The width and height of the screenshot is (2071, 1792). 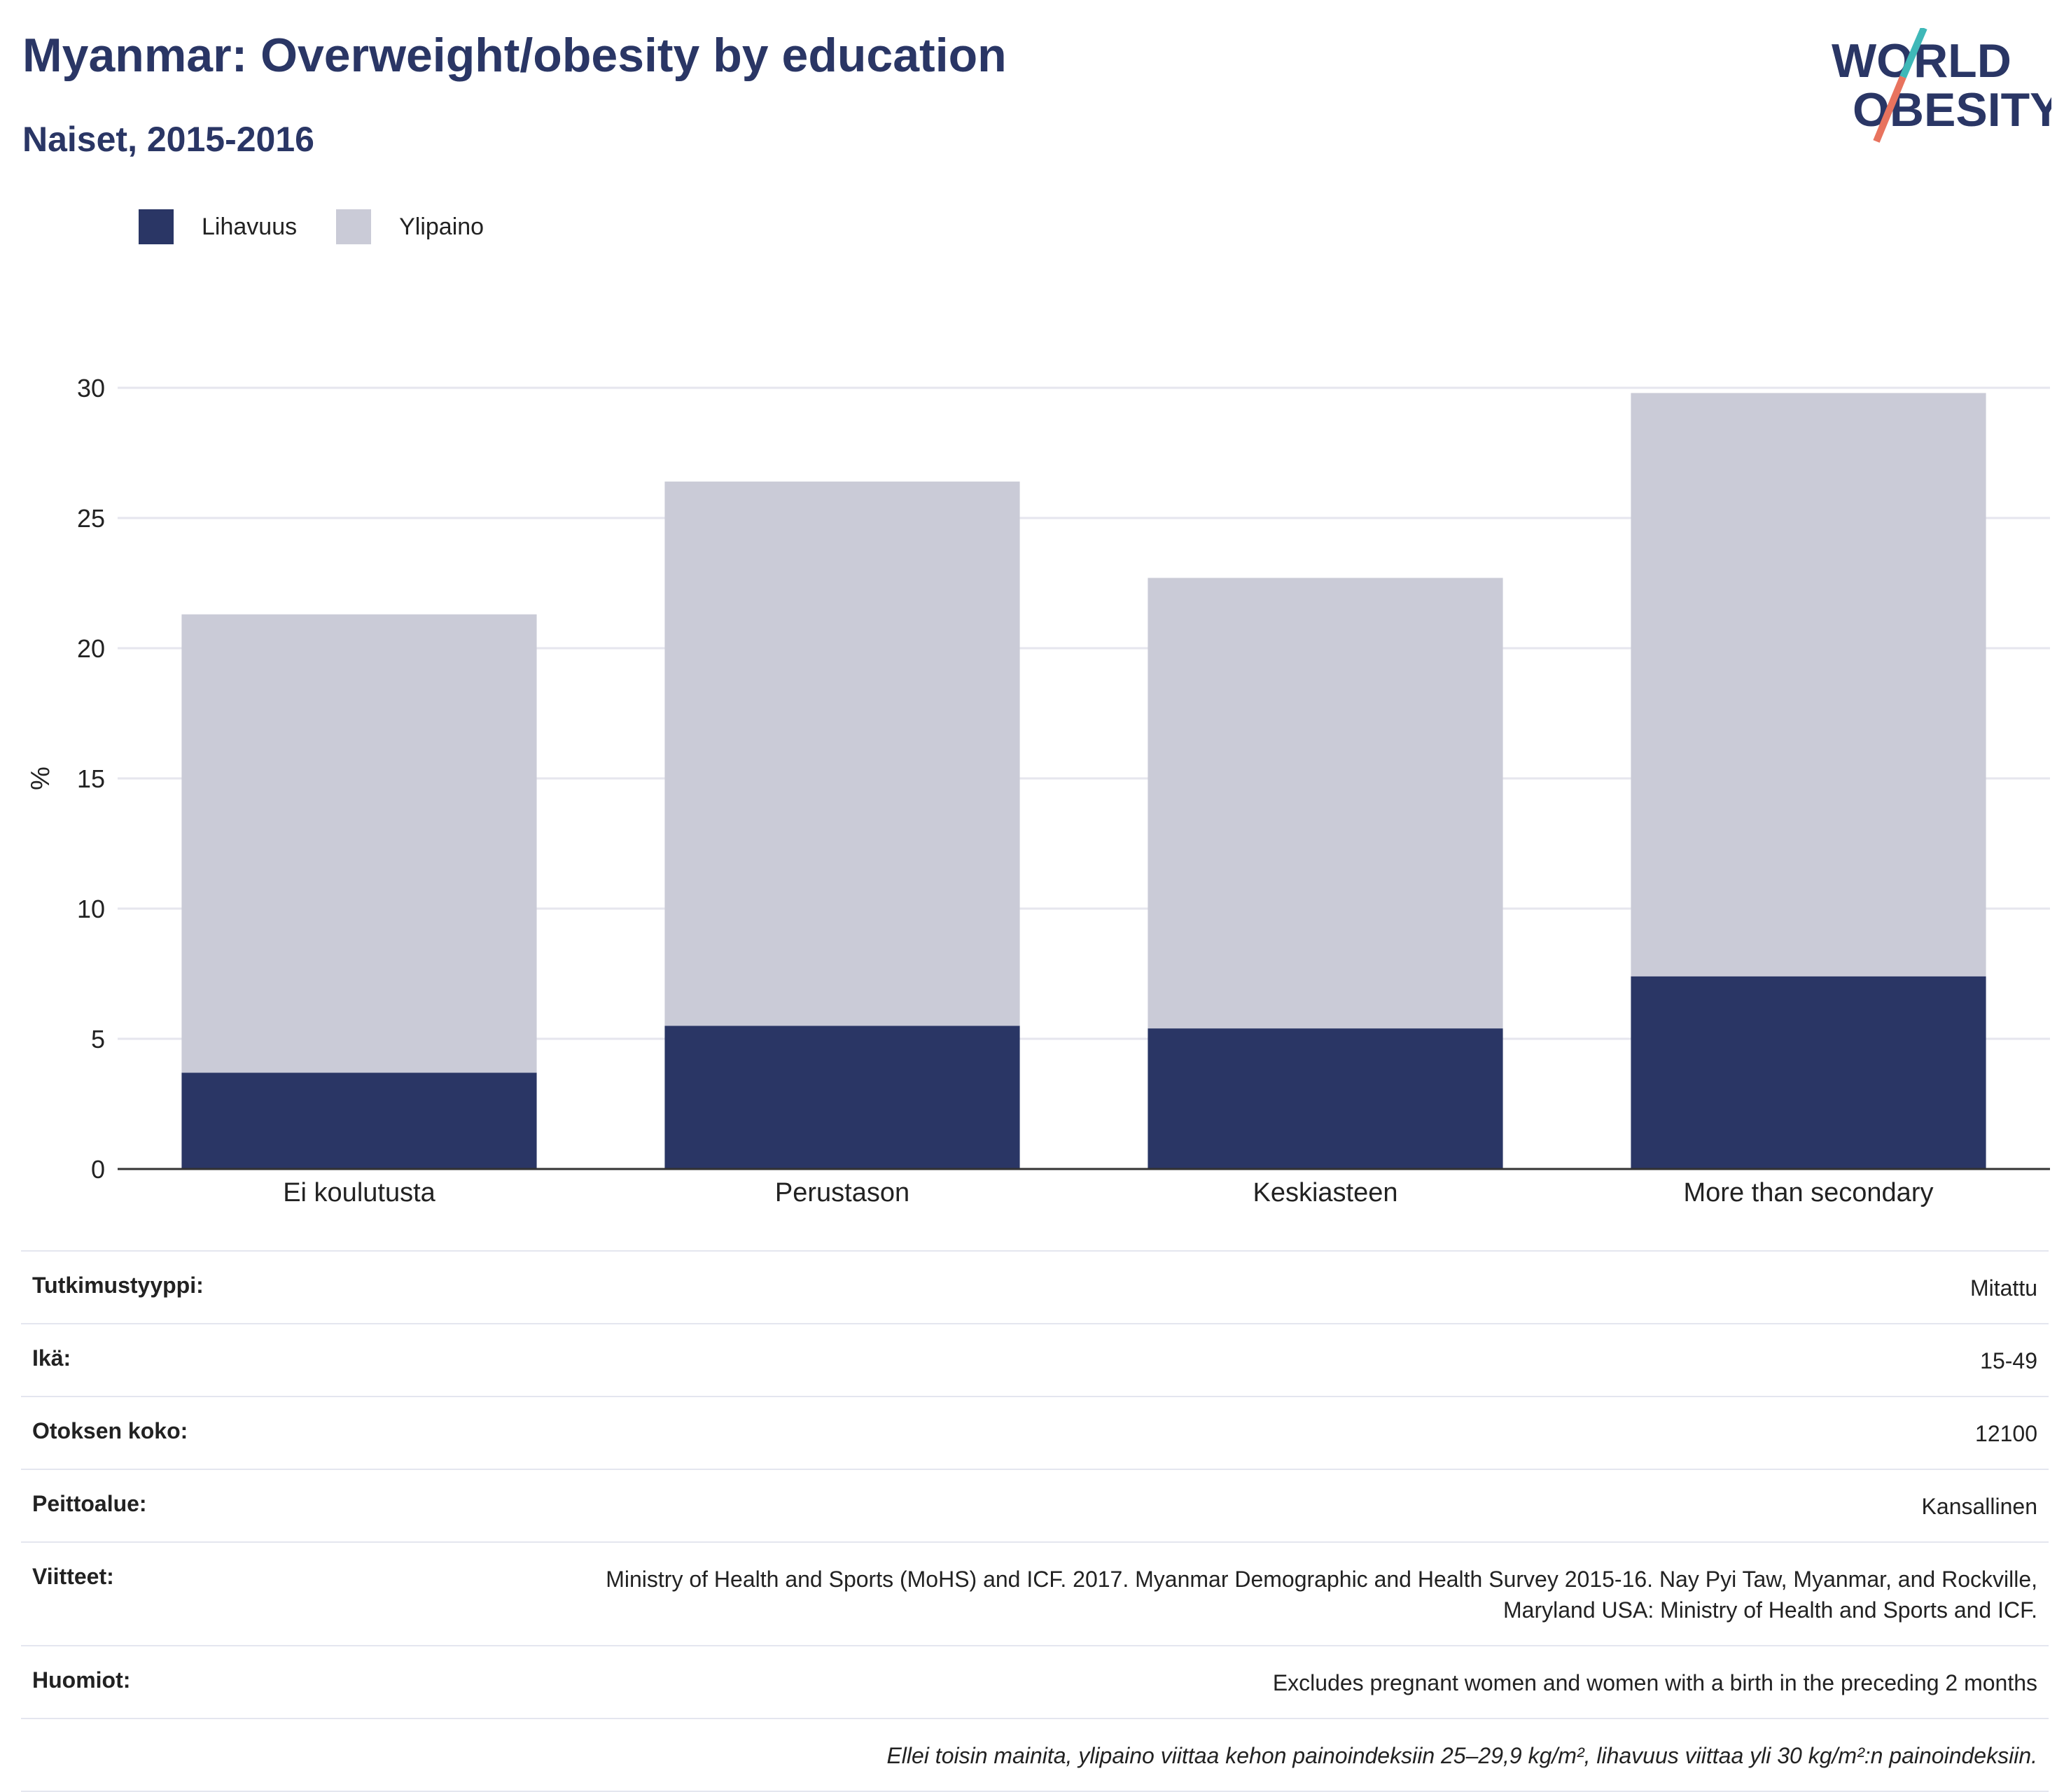 What do you see at coordinates (40, 778) in the screenshot?
I see `y-axis-label: %` at bounding box center [40, 778].